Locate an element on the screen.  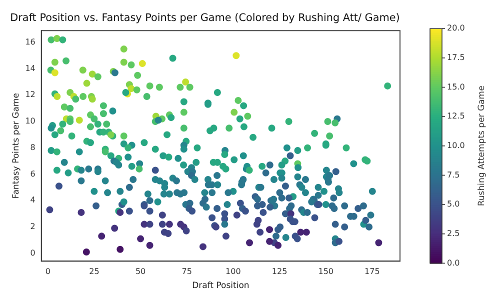
color-bar-label: 17.5 is located at coordinates (456, 57).